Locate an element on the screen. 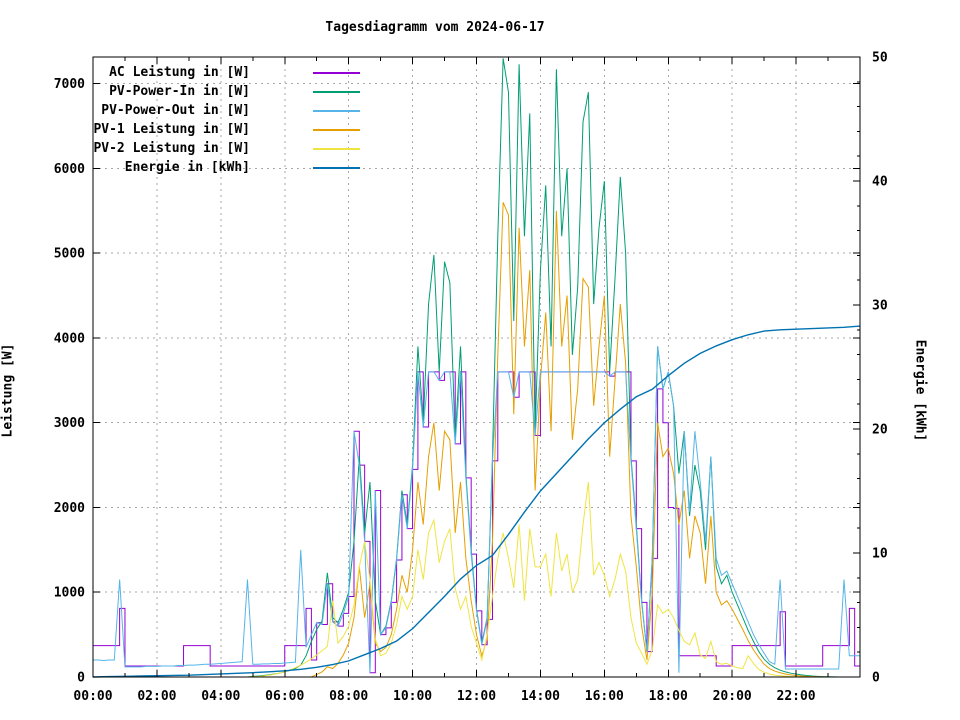 This screenshot has width=960, height=720. legend-item-pv-power-in: PV-Power-In in [W] is located at coordinates (190, 91).